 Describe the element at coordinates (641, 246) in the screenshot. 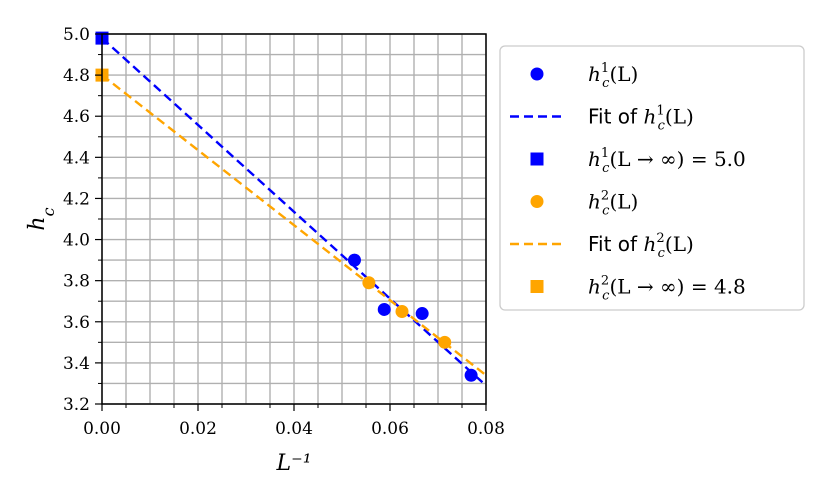

I see `legend-entry-label: Fit of h2 c(L)` at that location.